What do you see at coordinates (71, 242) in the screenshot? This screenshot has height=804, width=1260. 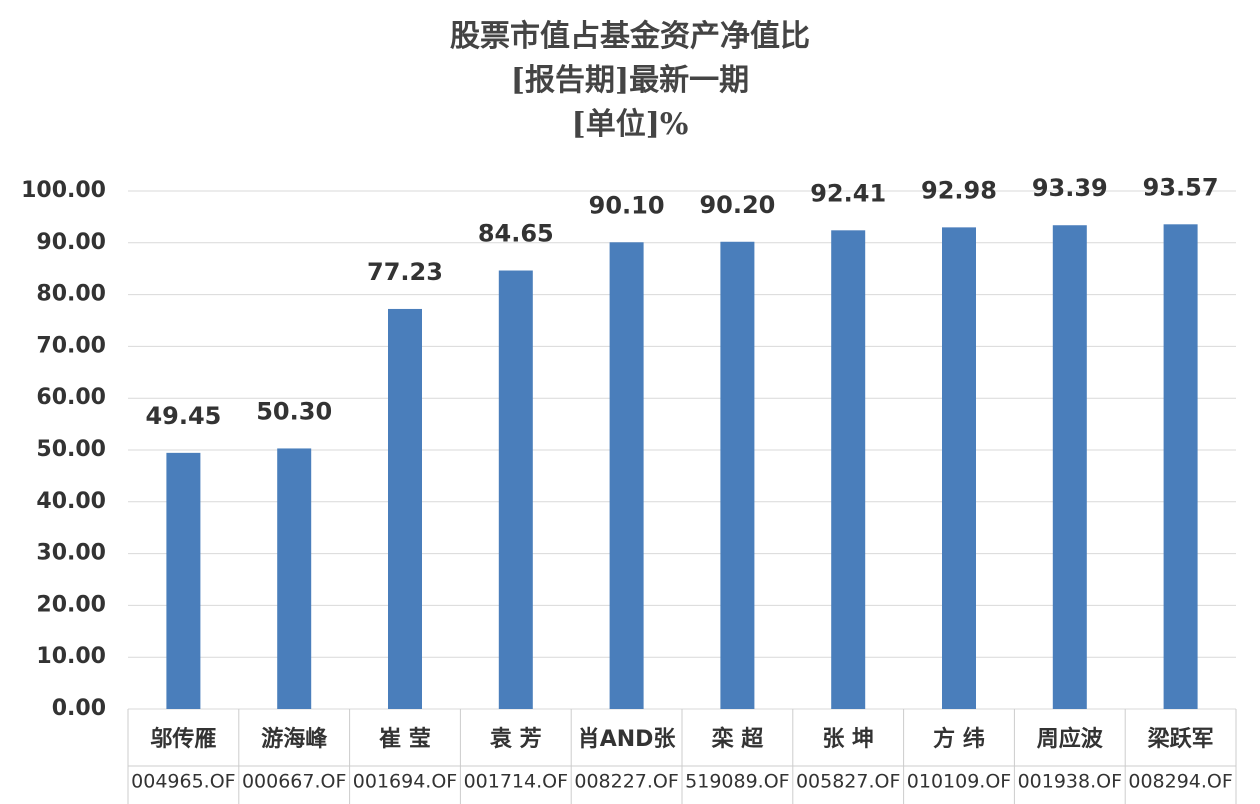 I see `y-tick-label: 90.00` at bounding box center [71, 242].